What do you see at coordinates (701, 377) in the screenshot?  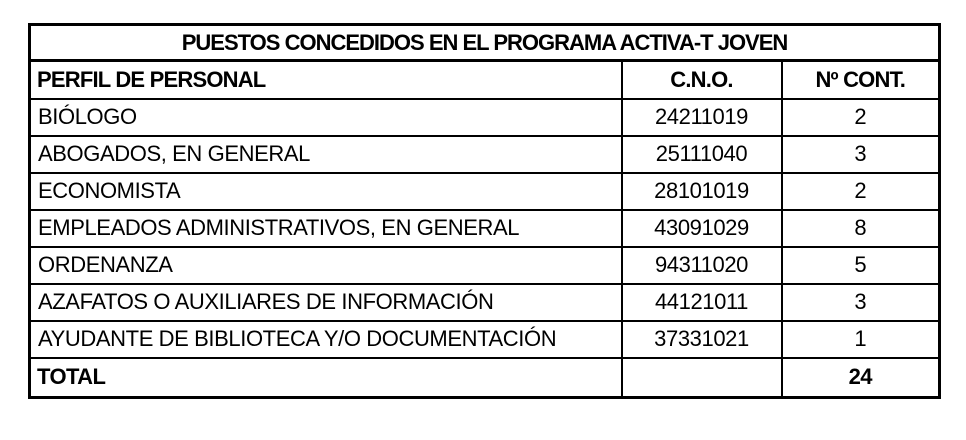 I see `total-cno-empty-cell` at bounding box center [701, 377].